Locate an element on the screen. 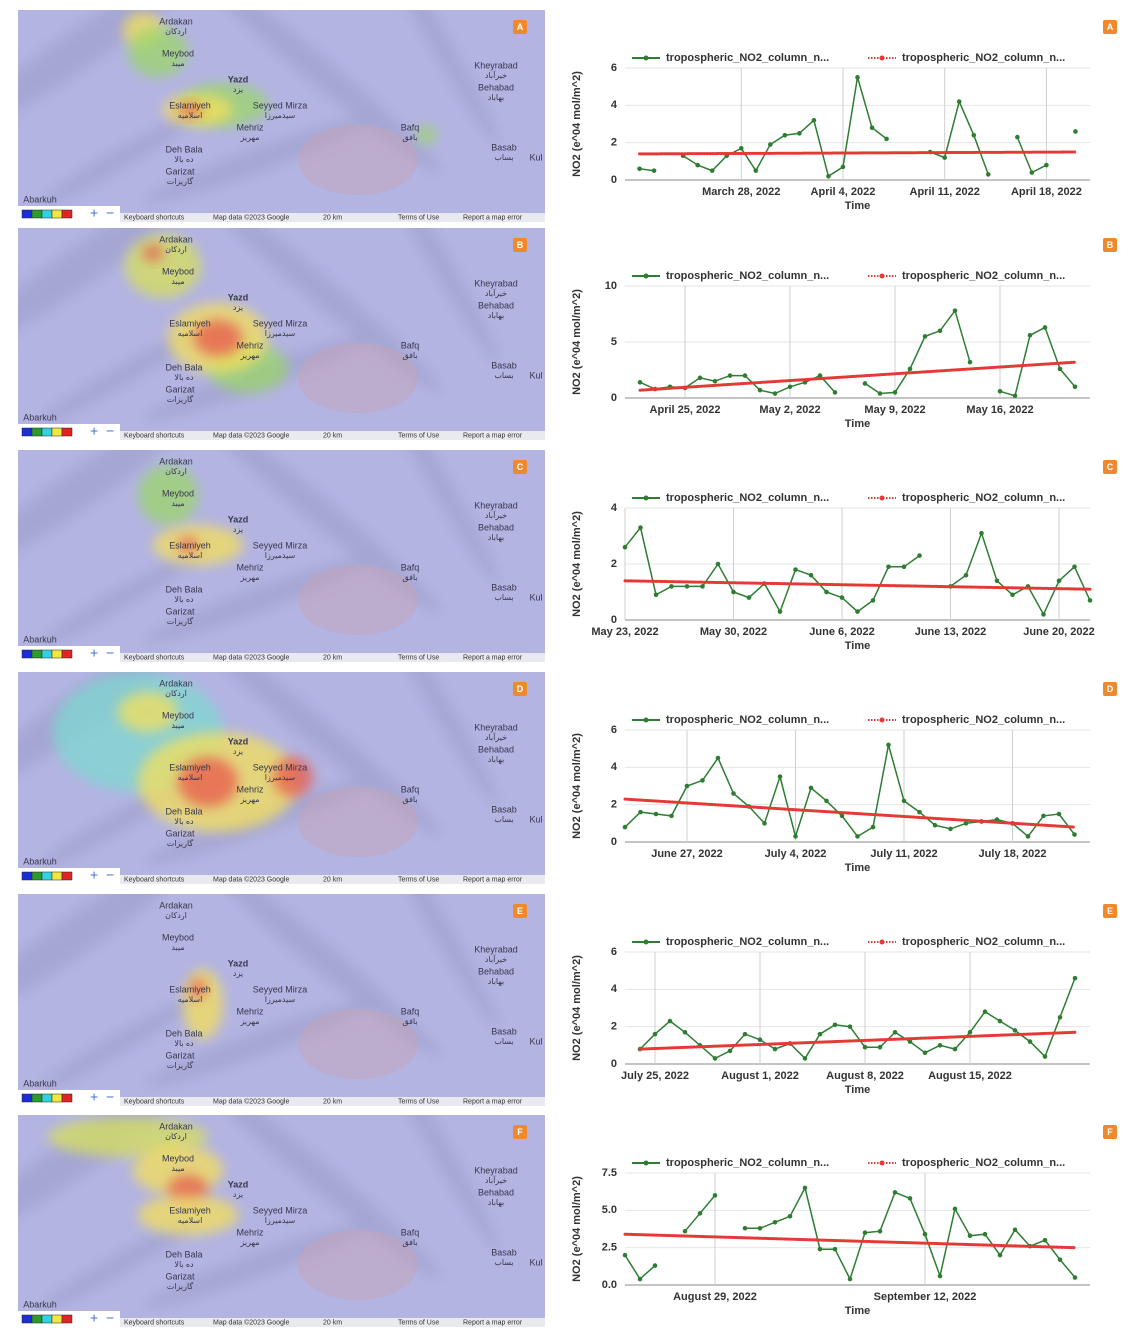 The image size is (1145, 1341). place-name: Basab is located at coordinates (504, 809).